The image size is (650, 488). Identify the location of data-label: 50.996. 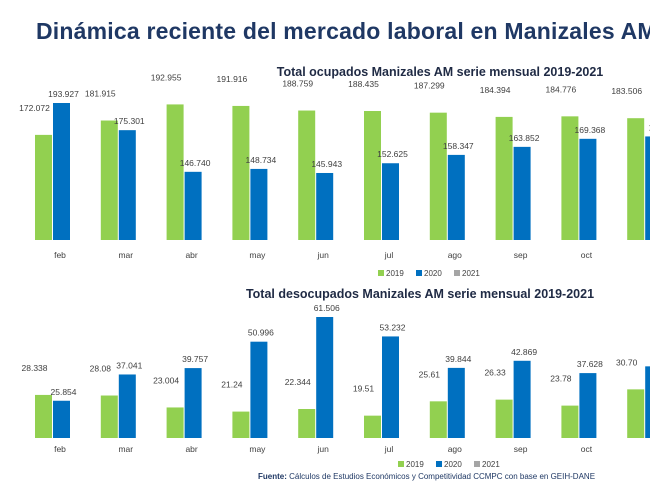
(261, 333).